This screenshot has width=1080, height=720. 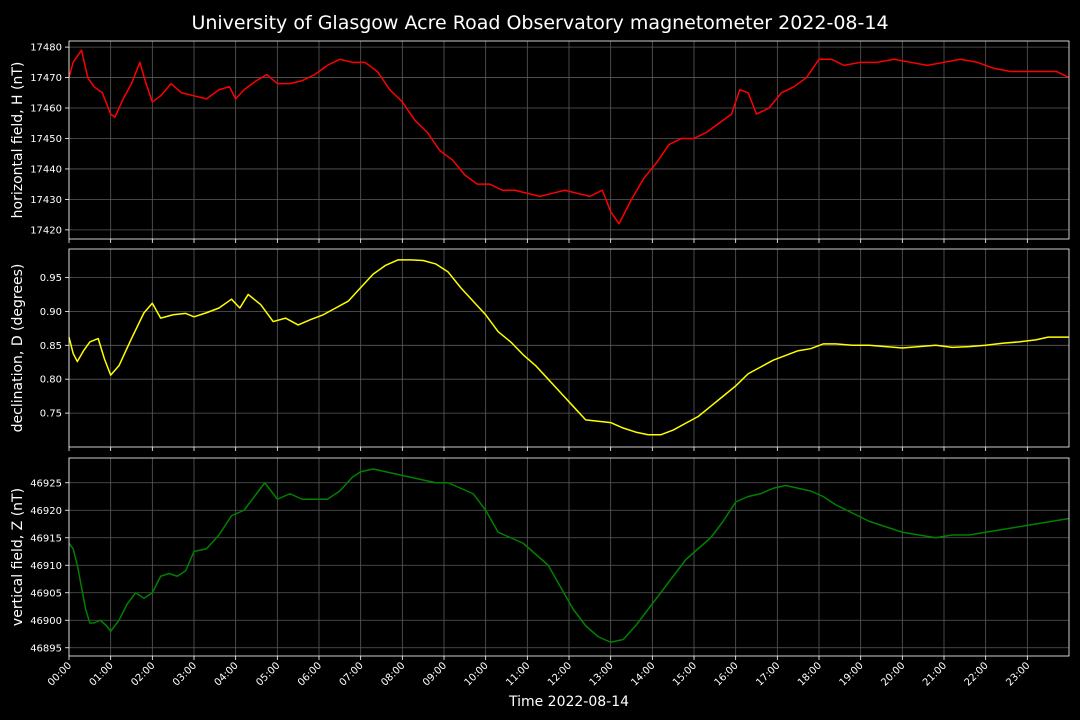 What do you see at coordinates (46, 593) in the screenshot?
I see `vertical-field-y-tick-label: 46905` at bounding box center [46, 593].